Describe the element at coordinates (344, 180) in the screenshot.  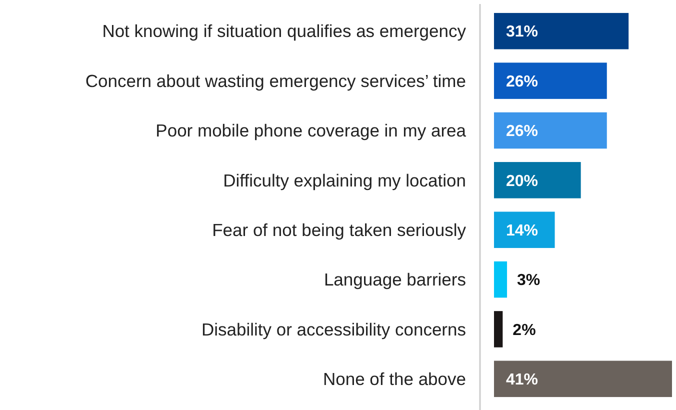
I see `y-tick-label: Difficulty explaining my location` at that location.